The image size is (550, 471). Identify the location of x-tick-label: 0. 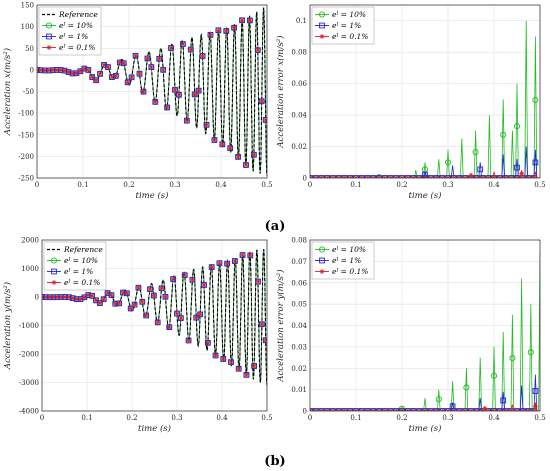
(310, 185).